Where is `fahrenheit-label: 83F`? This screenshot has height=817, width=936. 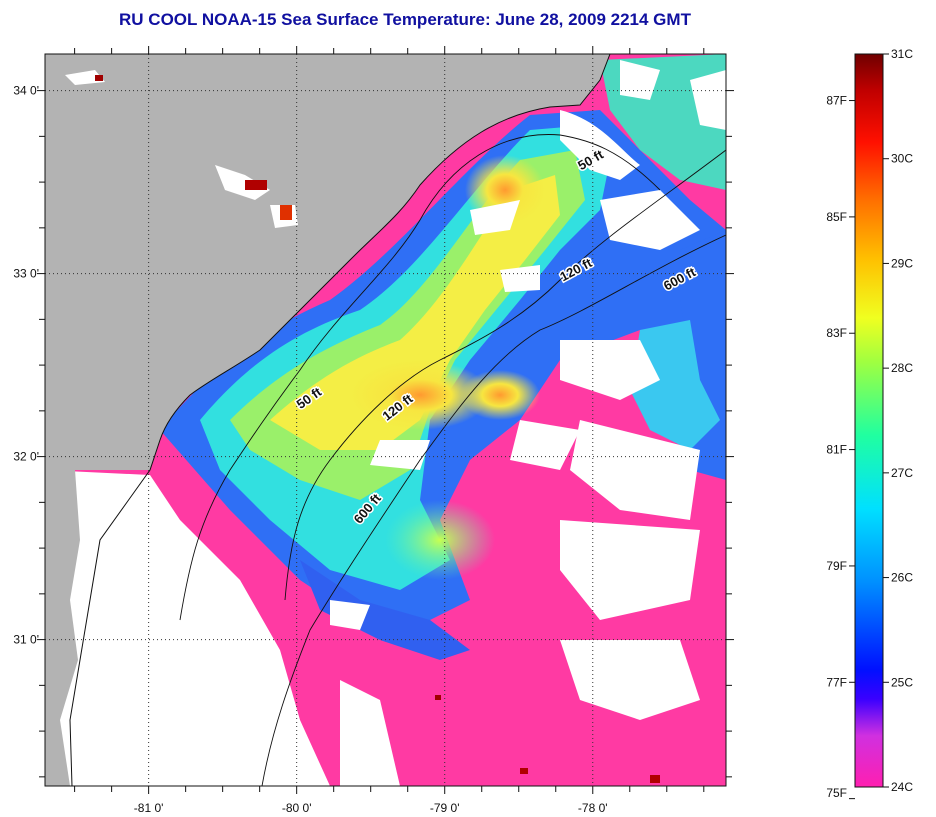 fahrenheit-label: 83F is located at coordinates (836, 333).